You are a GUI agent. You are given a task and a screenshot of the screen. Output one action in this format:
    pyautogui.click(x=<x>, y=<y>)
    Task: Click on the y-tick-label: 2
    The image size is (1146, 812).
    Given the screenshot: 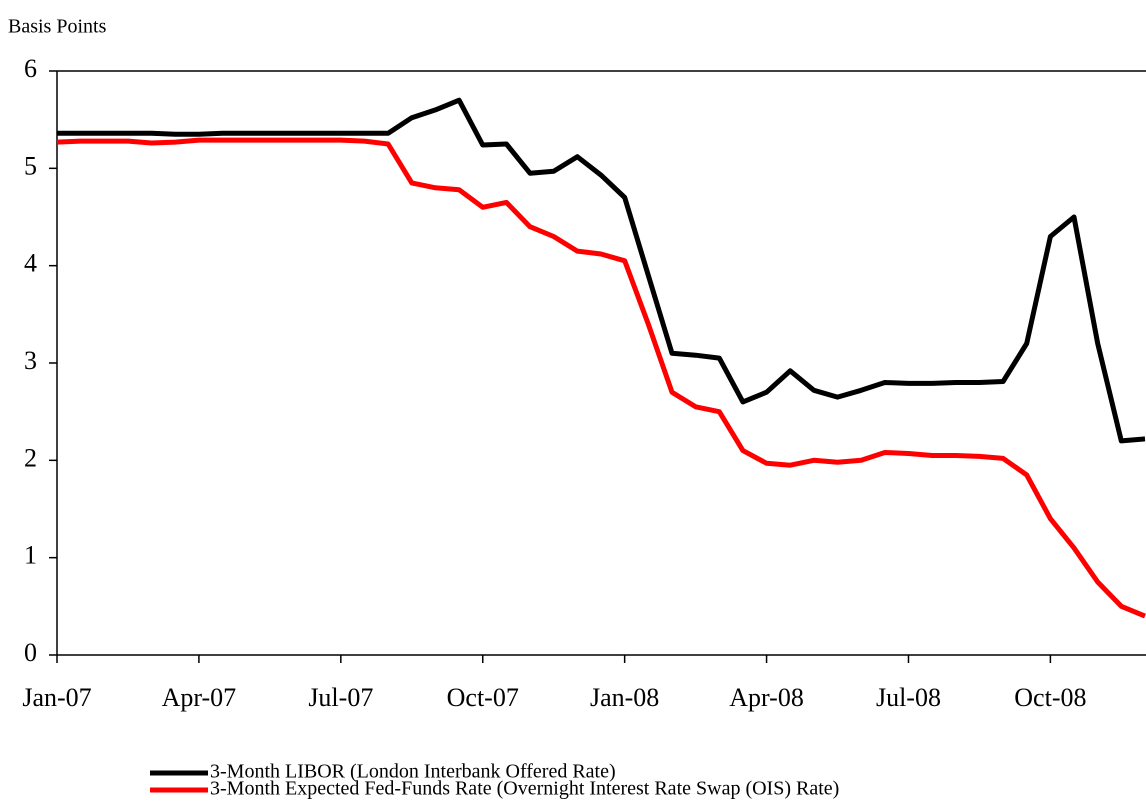 What is the action you would take?
    pyautogui.click(x=30, y=457)
    